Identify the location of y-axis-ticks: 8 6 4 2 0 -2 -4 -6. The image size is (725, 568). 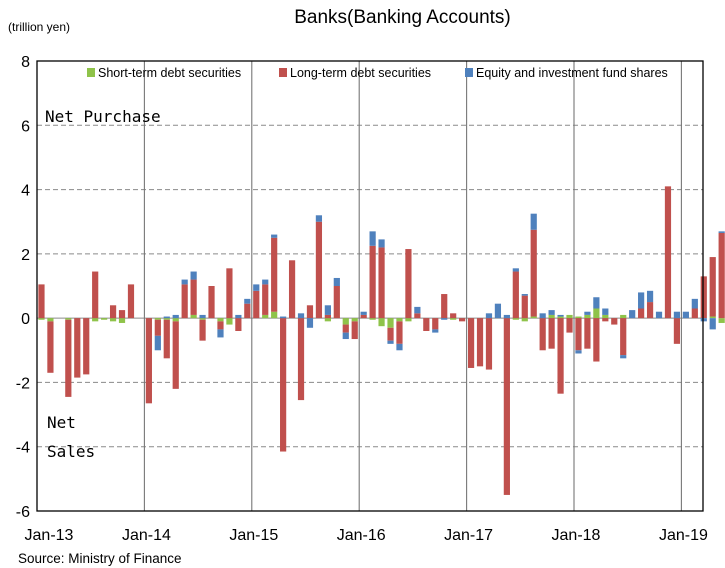
(23, 287).